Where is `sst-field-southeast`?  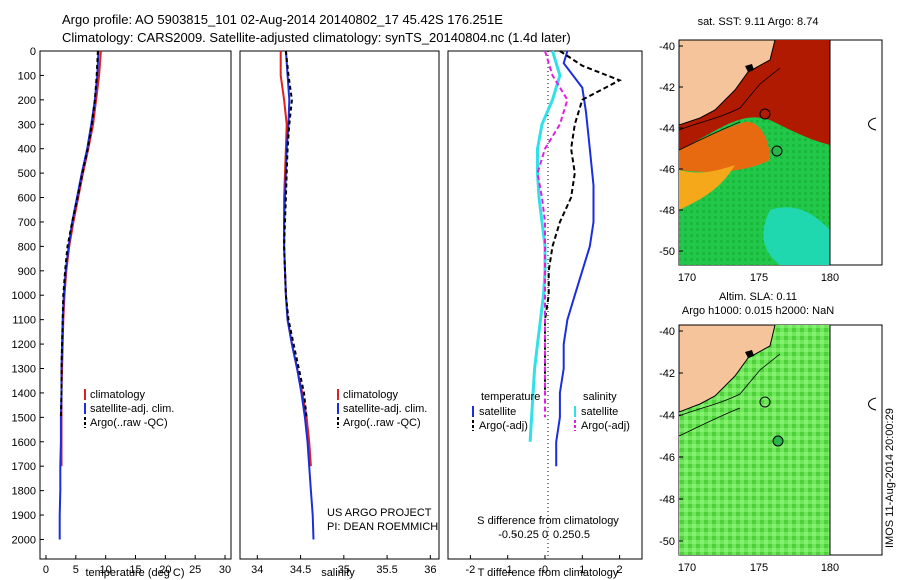 sst-field-southeast is located at coordinates (796, 236).